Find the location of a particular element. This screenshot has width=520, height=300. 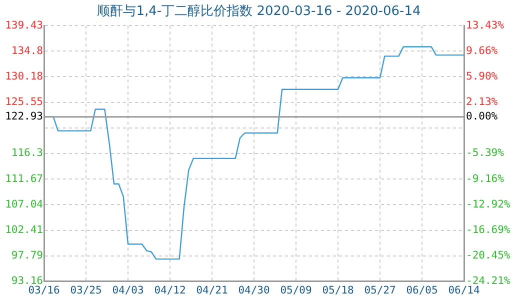

y2-tick-label: -12.92% is located at coordinates (488, 204).